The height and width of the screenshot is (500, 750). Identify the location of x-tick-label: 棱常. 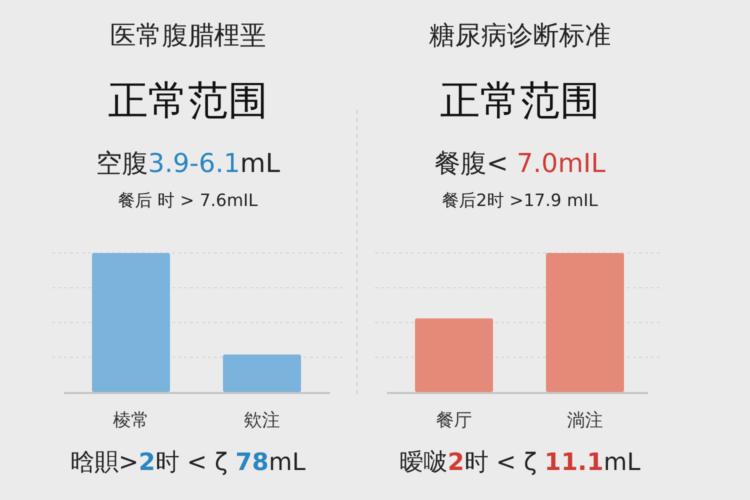
(131, 420).